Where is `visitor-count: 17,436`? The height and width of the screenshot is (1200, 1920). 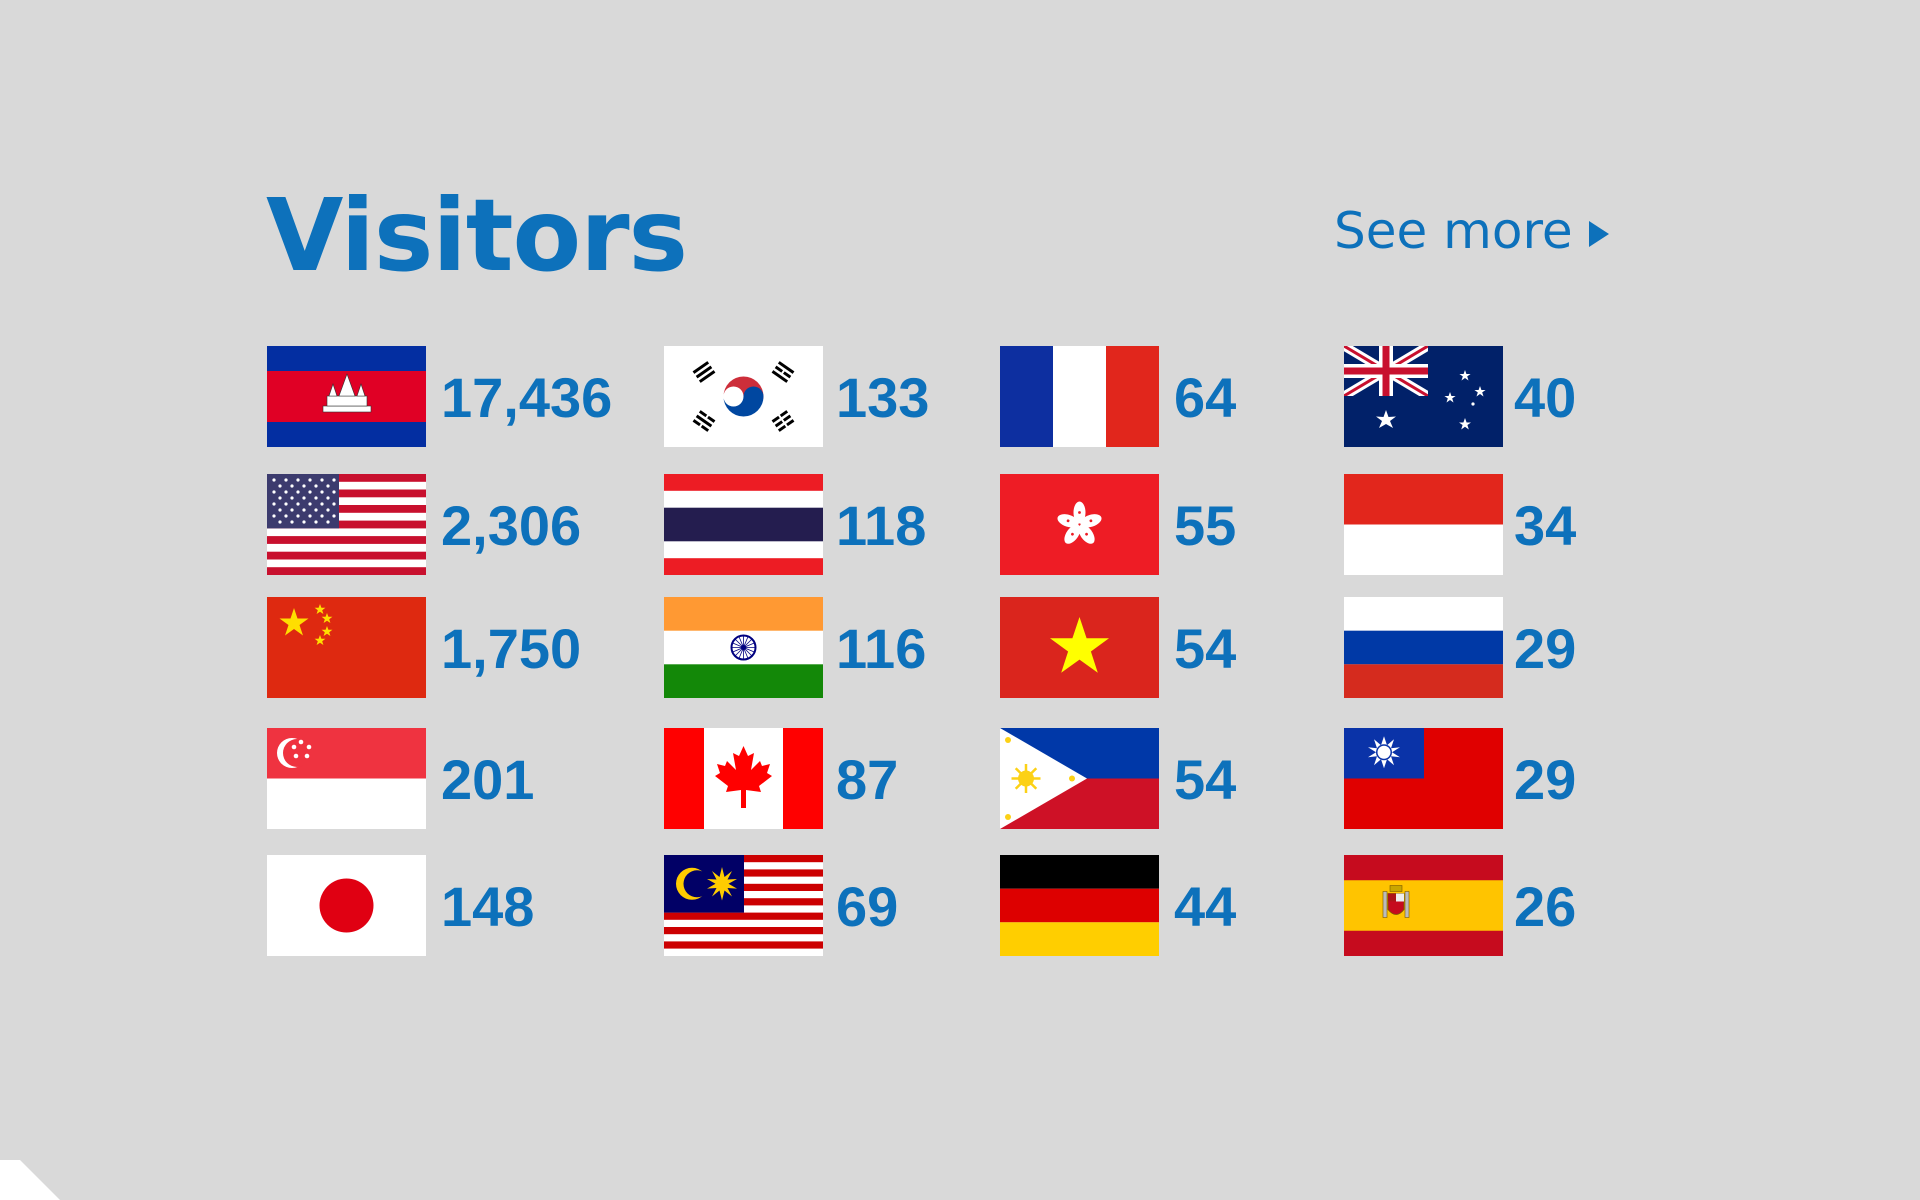 visitor-count: 17,436 is located at coordinates (527, 397).